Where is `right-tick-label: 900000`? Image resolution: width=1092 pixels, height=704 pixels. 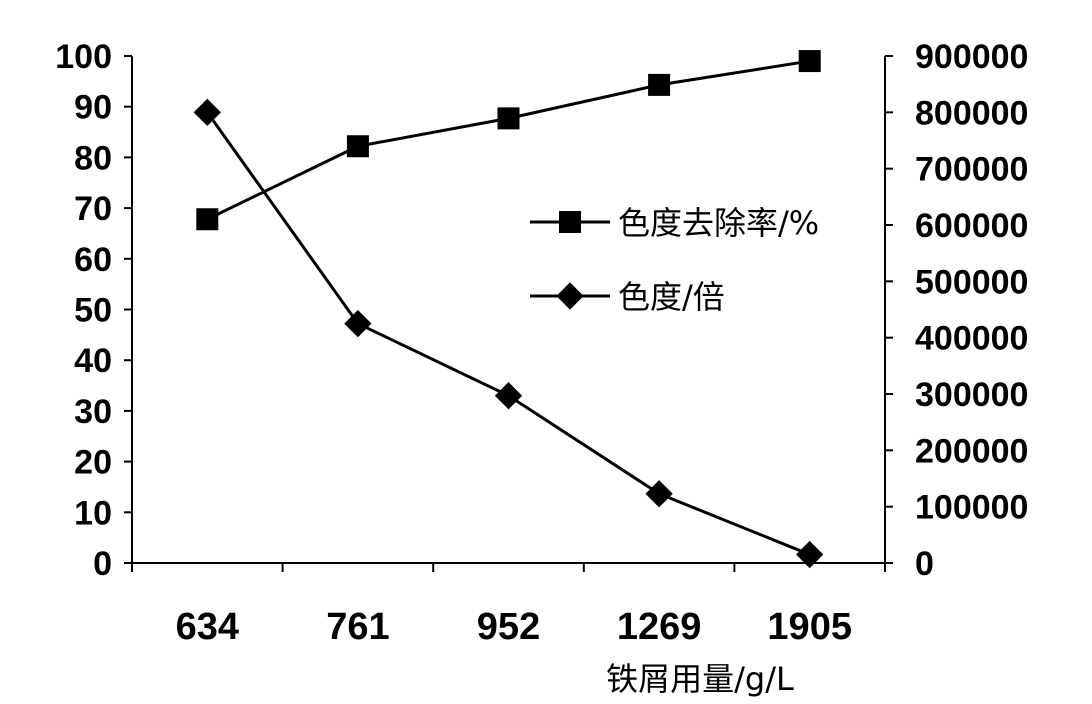 right-tick-label: 900000 is located at coordinates (971, 57).